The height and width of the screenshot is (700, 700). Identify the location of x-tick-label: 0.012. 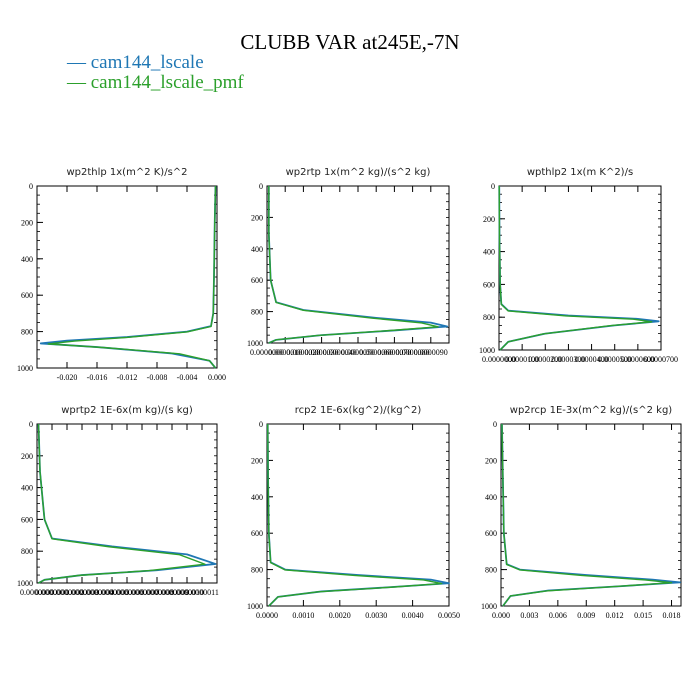
(615, 615).